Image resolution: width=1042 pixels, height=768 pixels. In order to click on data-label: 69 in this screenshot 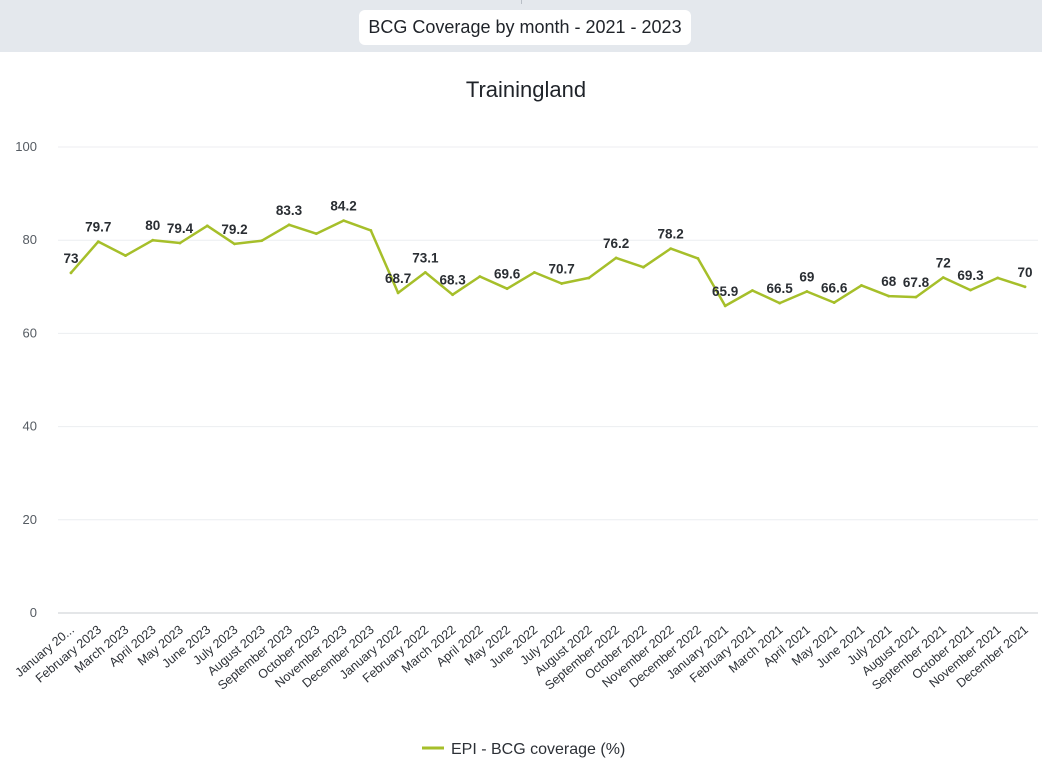, I will do `click(806, 276)`.